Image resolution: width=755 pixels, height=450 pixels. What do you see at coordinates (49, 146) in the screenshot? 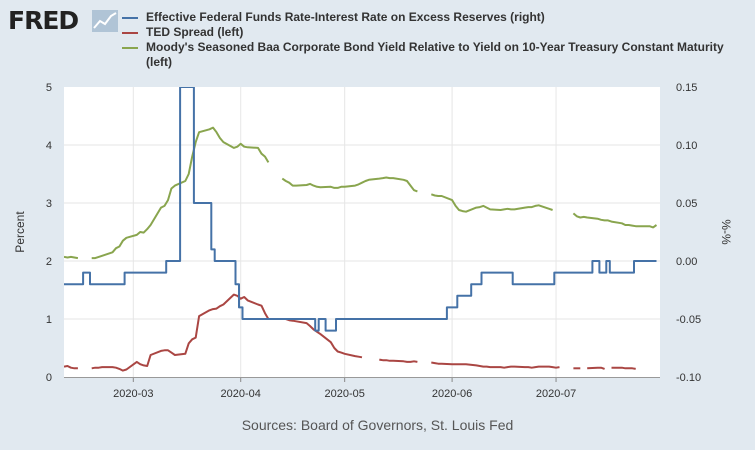
I see `y-left-tick-label: 4` at bounding box center [49, 146].